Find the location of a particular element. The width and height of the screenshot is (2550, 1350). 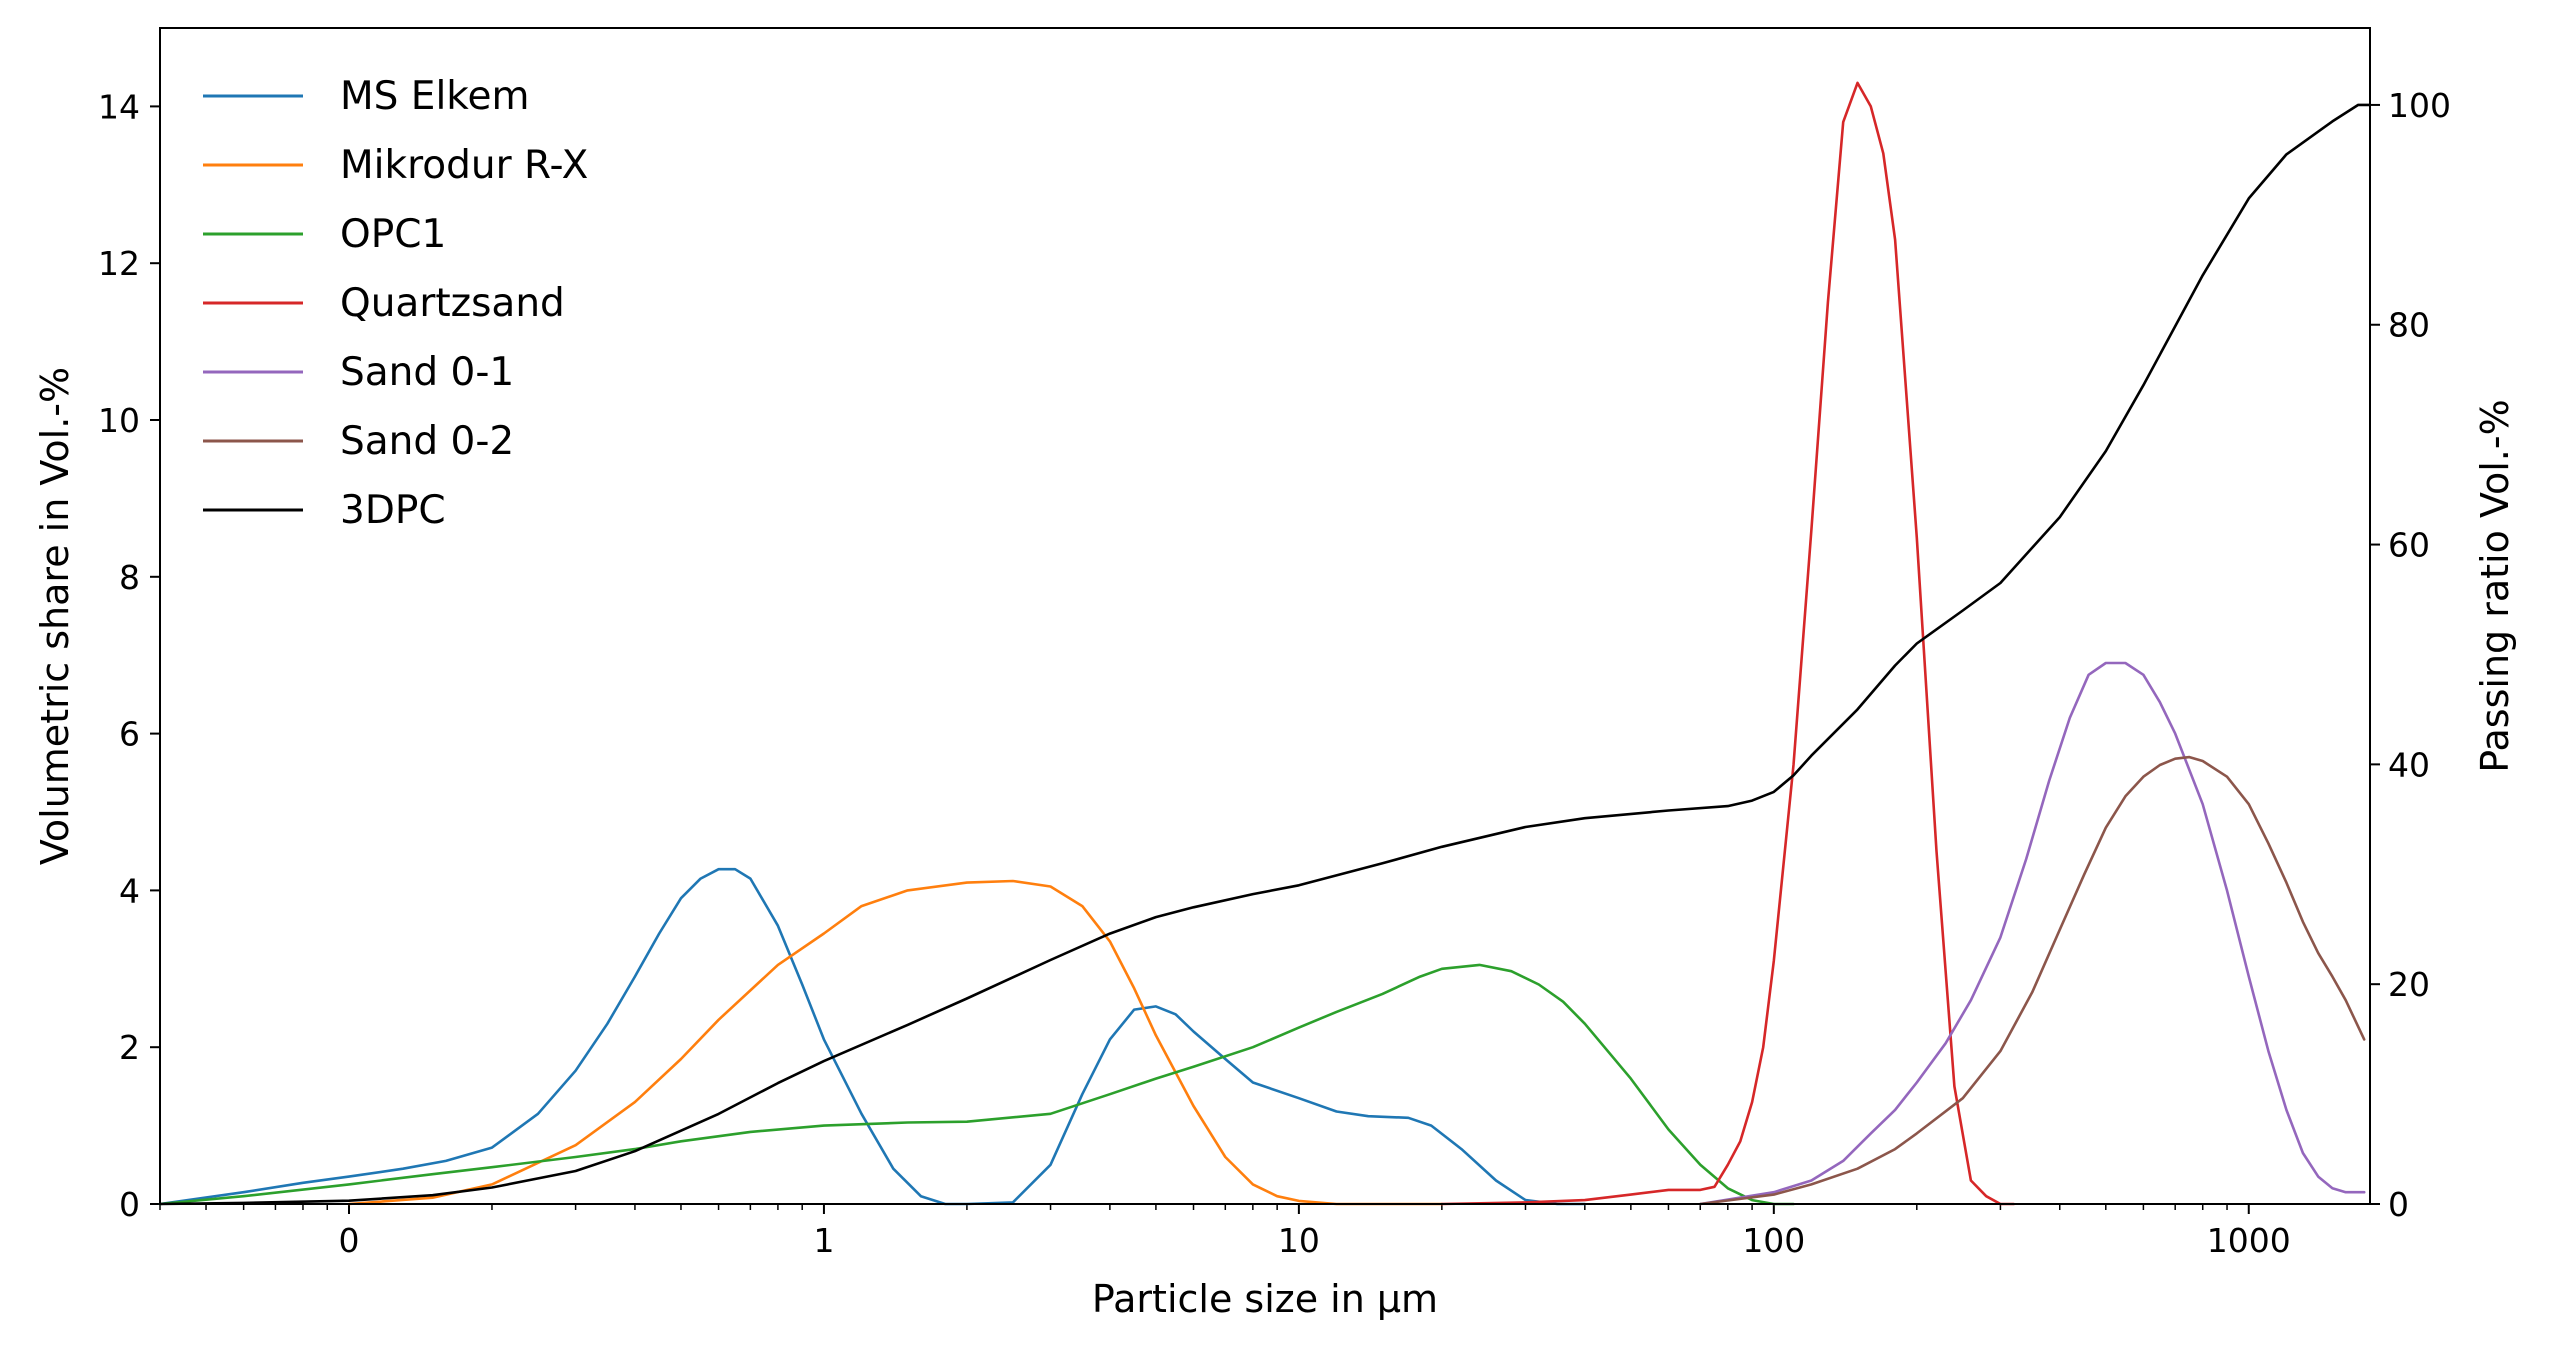

y-tick-label: 8 is located at coordinates (129, 577).